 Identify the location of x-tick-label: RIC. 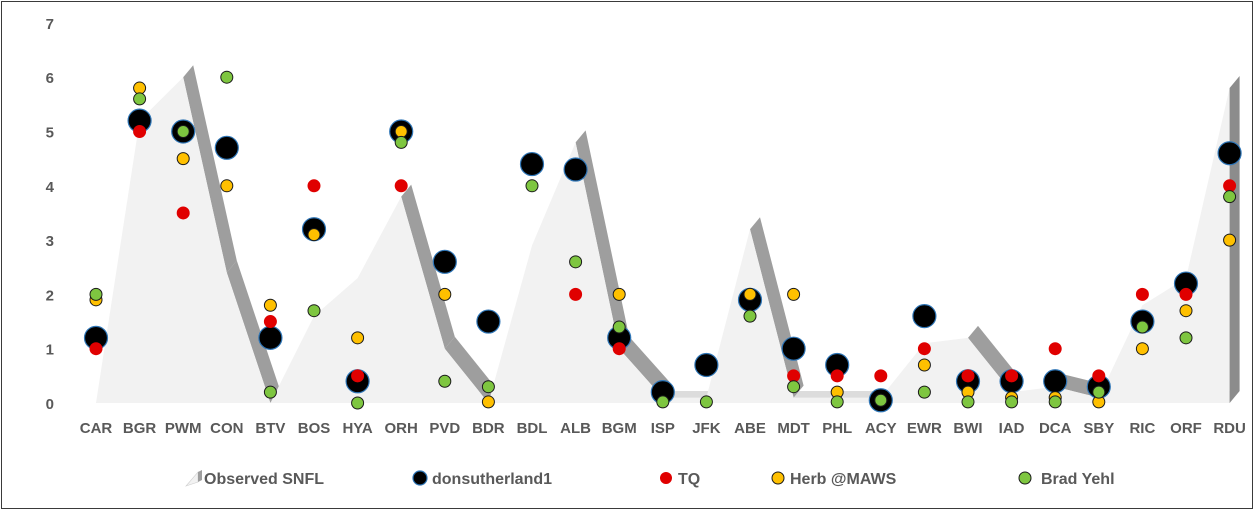
(1142, 428).